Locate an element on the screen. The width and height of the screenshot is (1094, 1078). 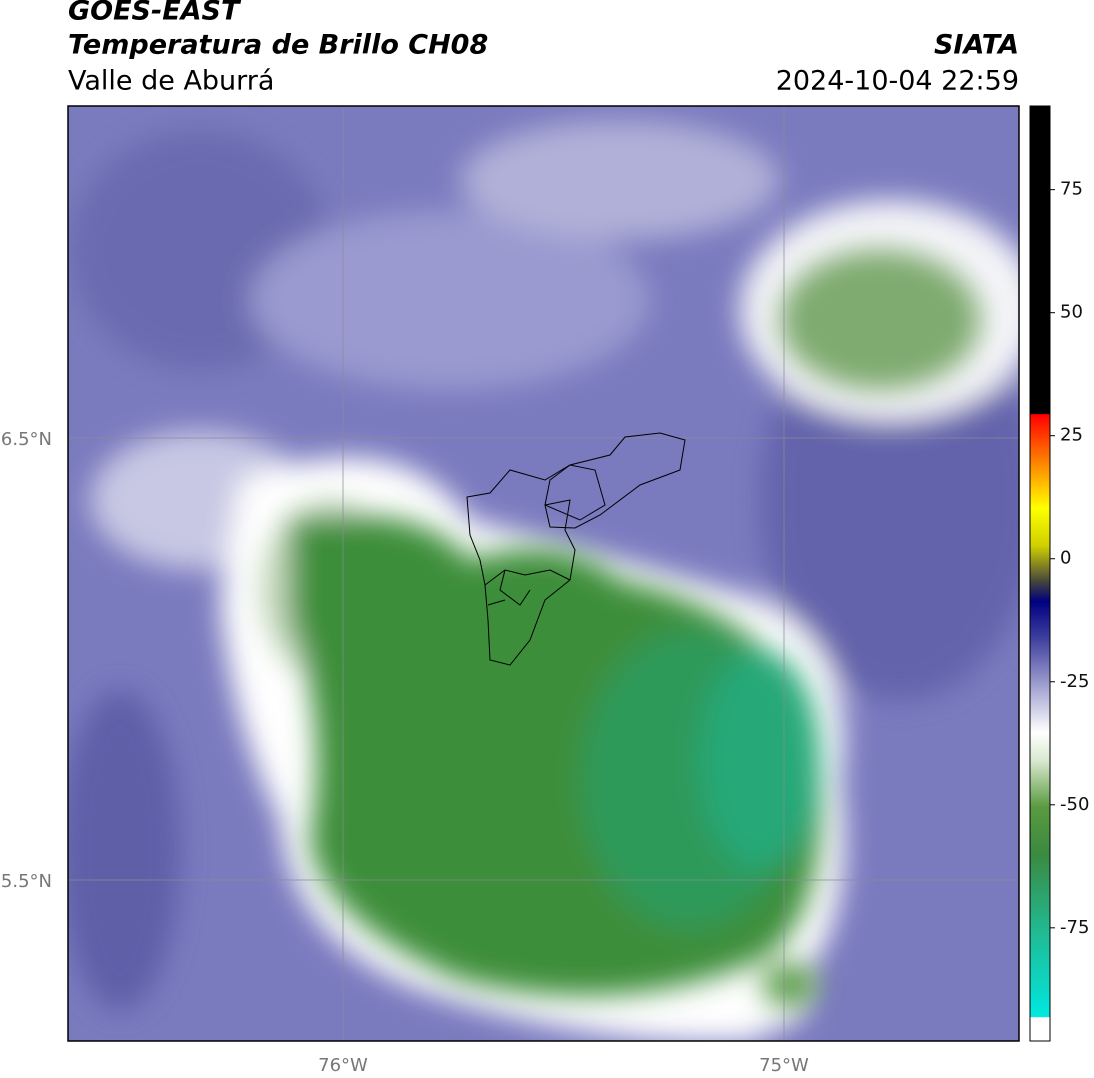
colorbar-tick-label: -50 is located at coordinates (1074, 804).